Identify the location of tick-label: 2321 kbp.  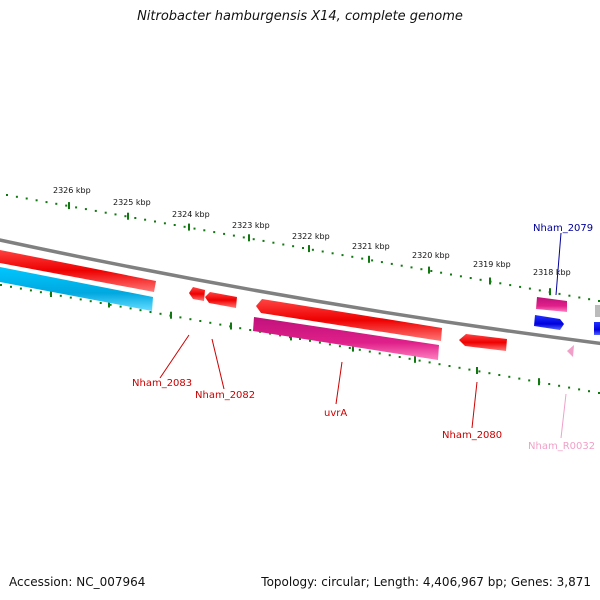
(371, 246).